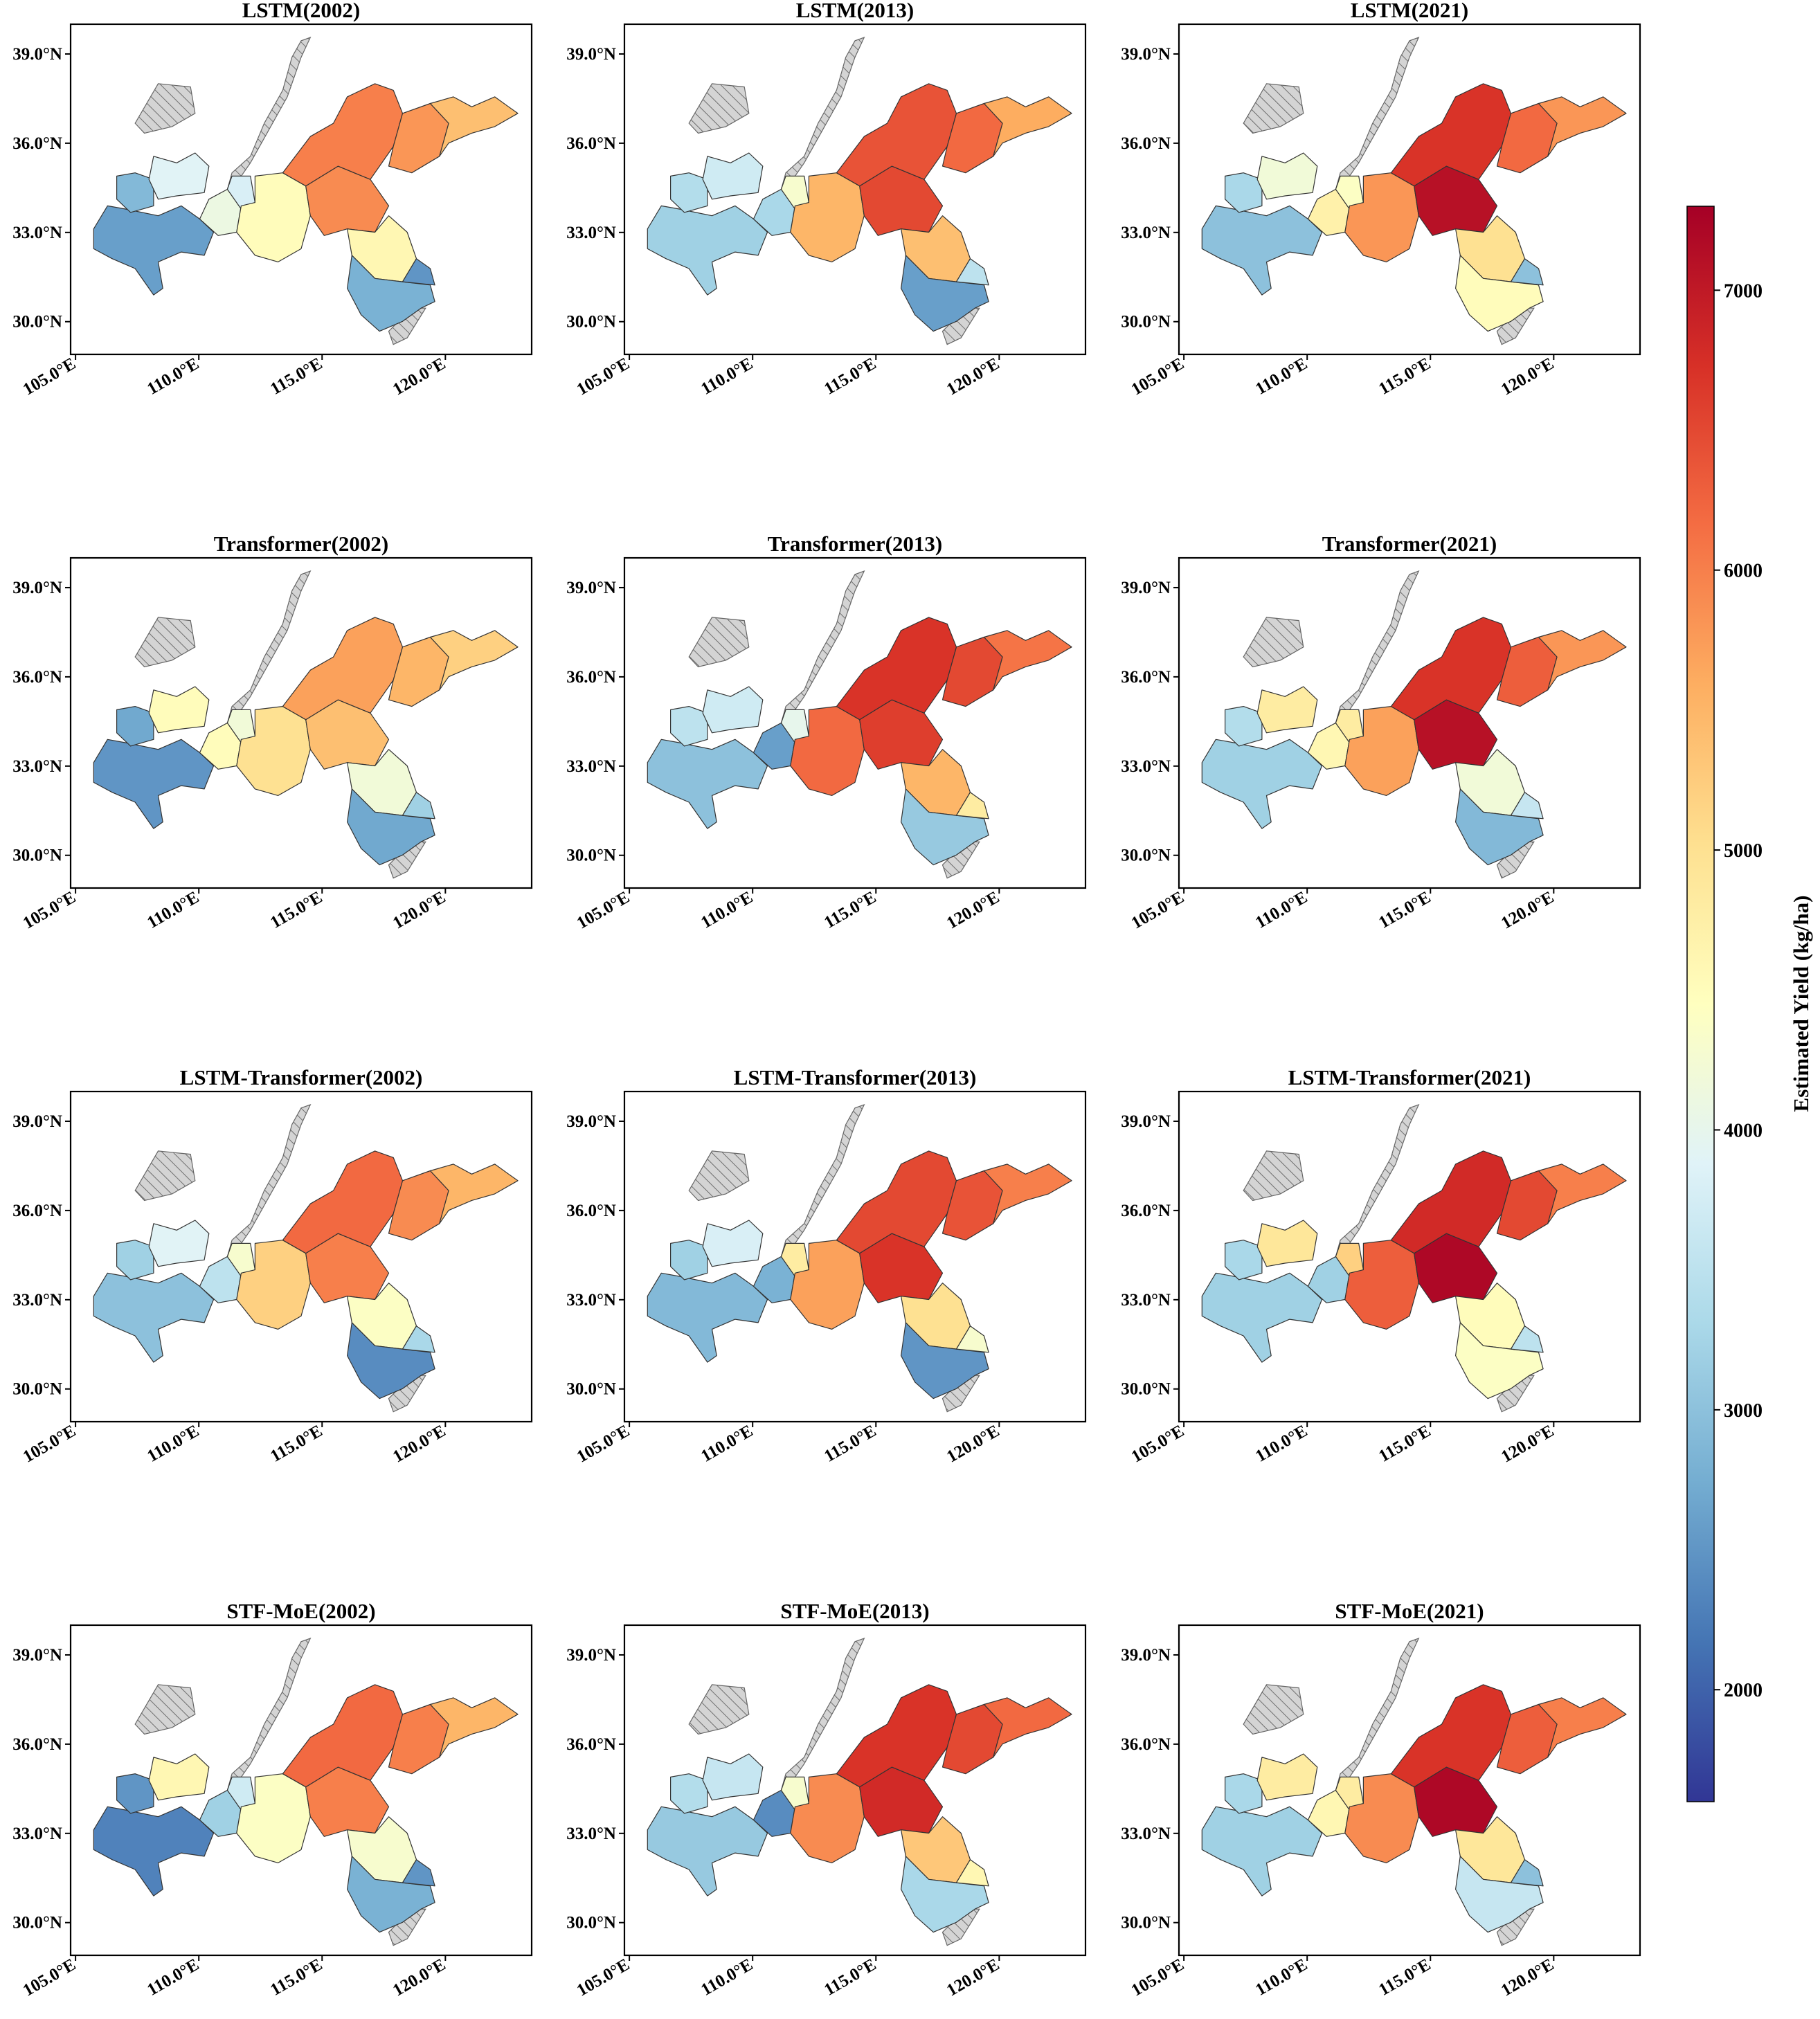 This screenshot has height=2019, width=1820. I want to click on panel-title: LSTM-Transformer(2013), so click(855, 1077).